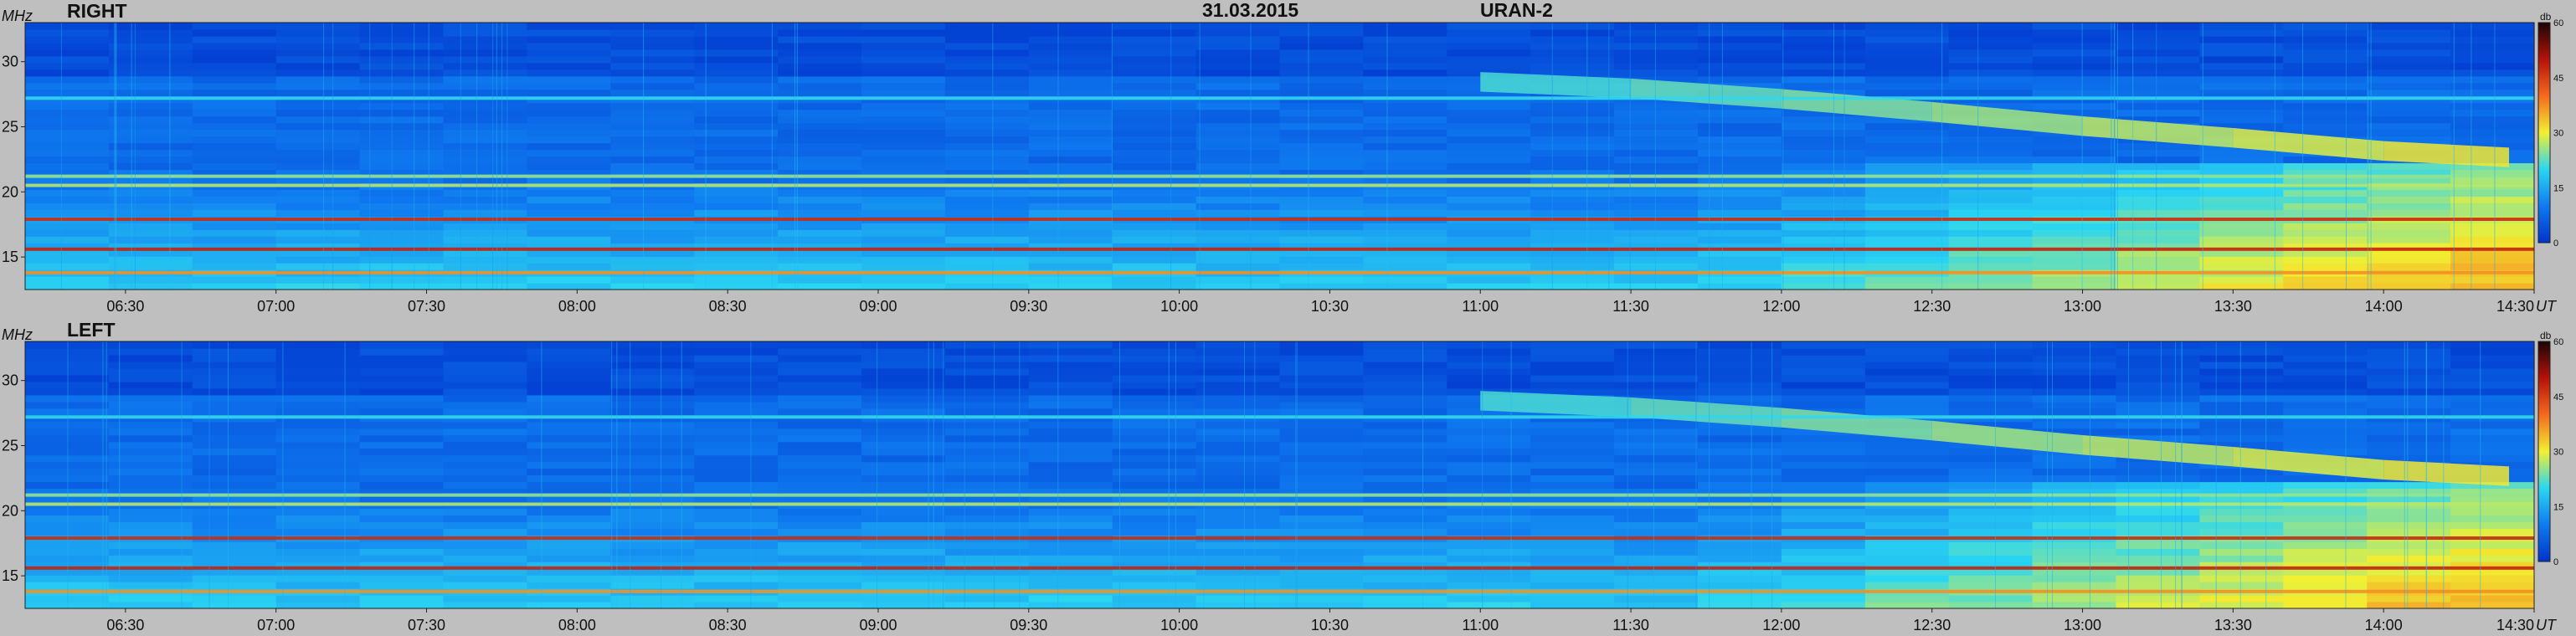  I want to click on x-tick-label: 07:00, so click(276, 625).